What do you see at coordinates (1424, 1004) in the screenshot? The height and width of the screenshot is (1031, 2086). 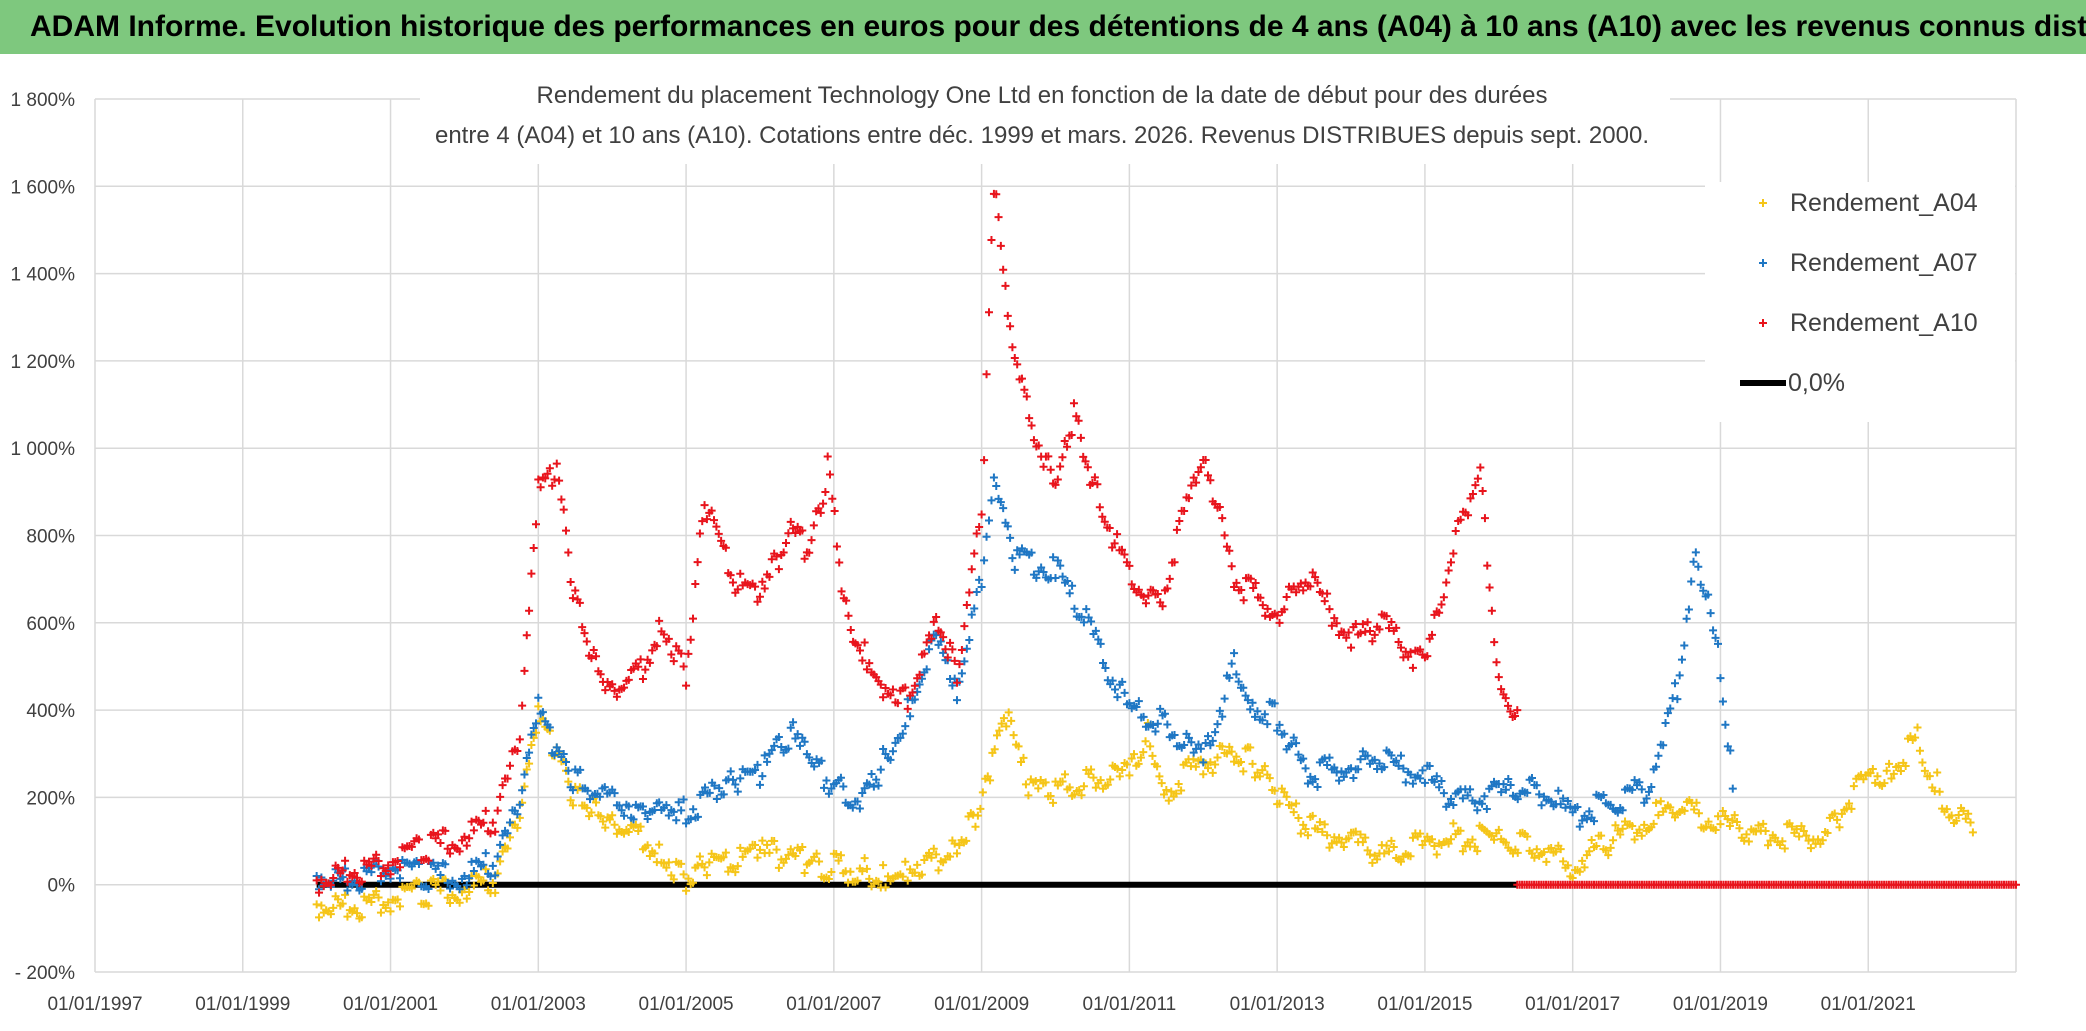 I see `x-tick-label: 01/01/2015` at bounding box center [1424, 1004].